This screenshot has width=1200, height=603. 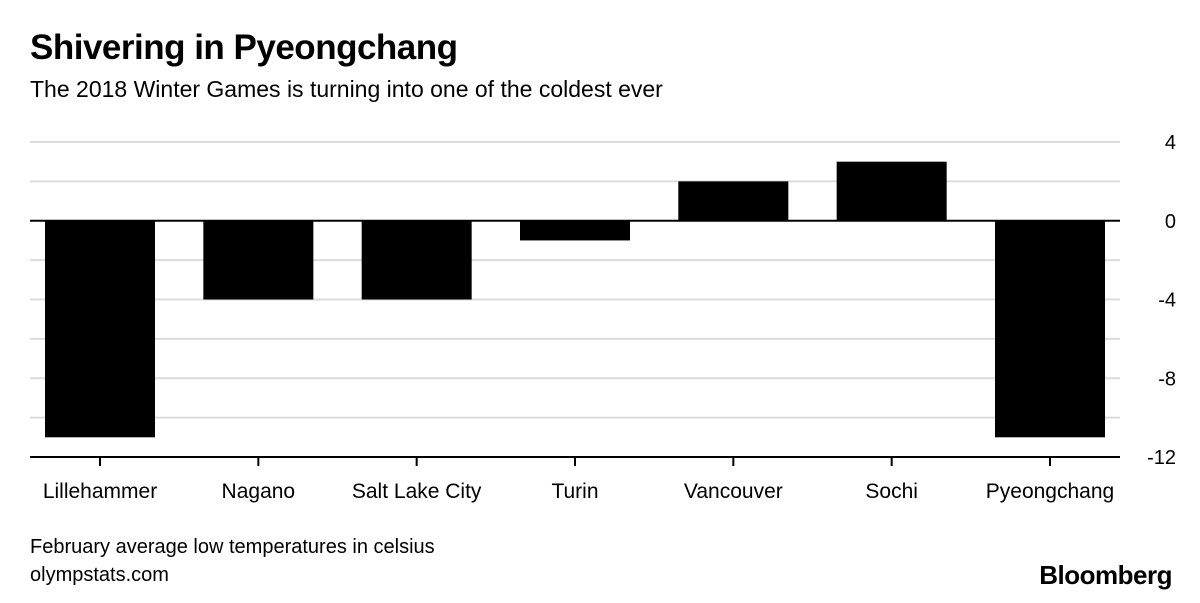 I want to click on chart-title: Shivering in Pyeongchang, so click(x=244, y=47).